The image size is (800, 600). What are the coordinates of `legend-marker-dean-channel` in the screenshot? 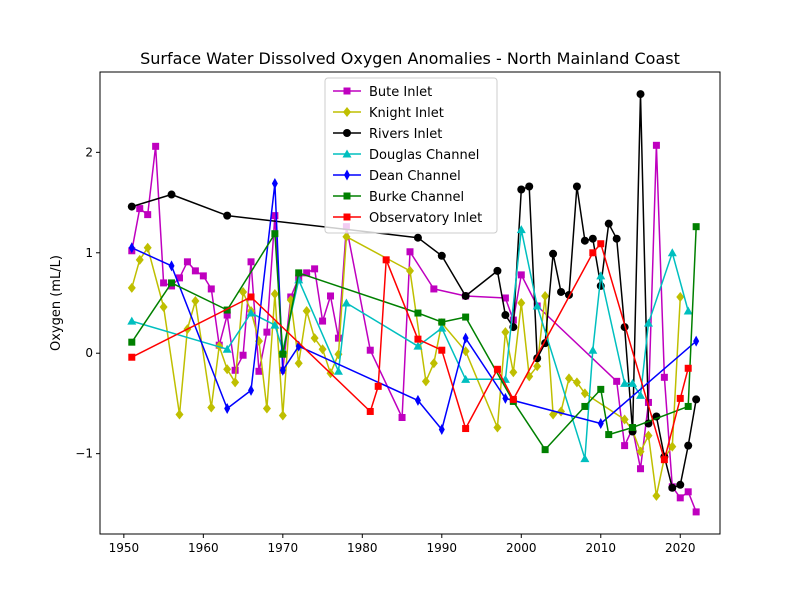 It's located at (347, 175).